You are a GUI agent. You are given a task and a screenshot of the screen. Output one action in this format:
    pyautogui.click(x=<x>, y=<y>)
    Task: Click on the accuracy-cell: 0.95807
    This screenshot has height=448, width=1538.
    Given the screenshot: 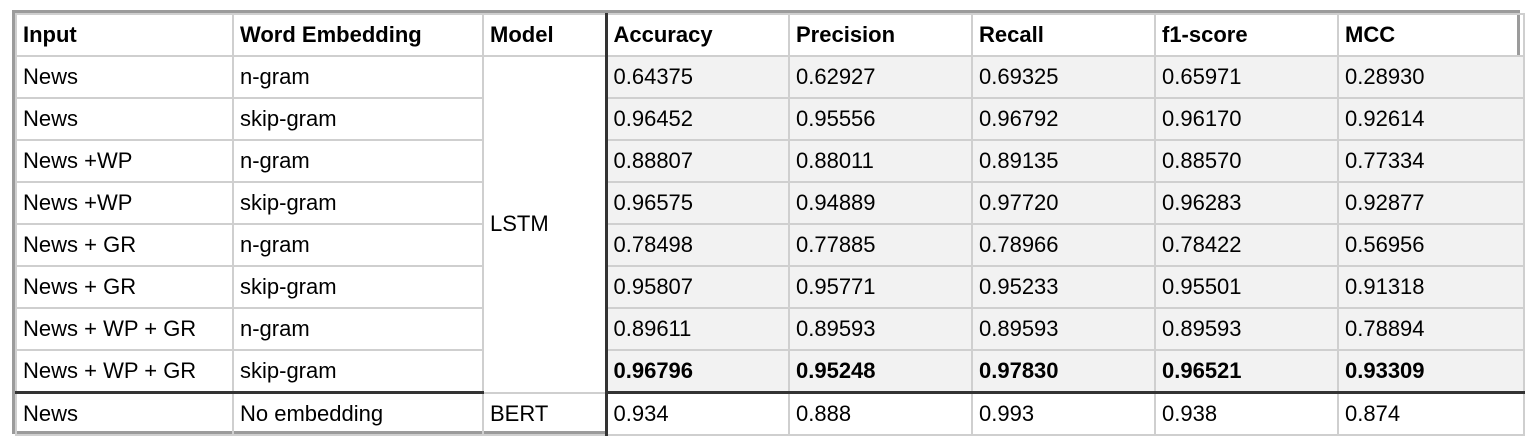 What is the action you would take?
    pyautogui.click(x=697, y=287)
    